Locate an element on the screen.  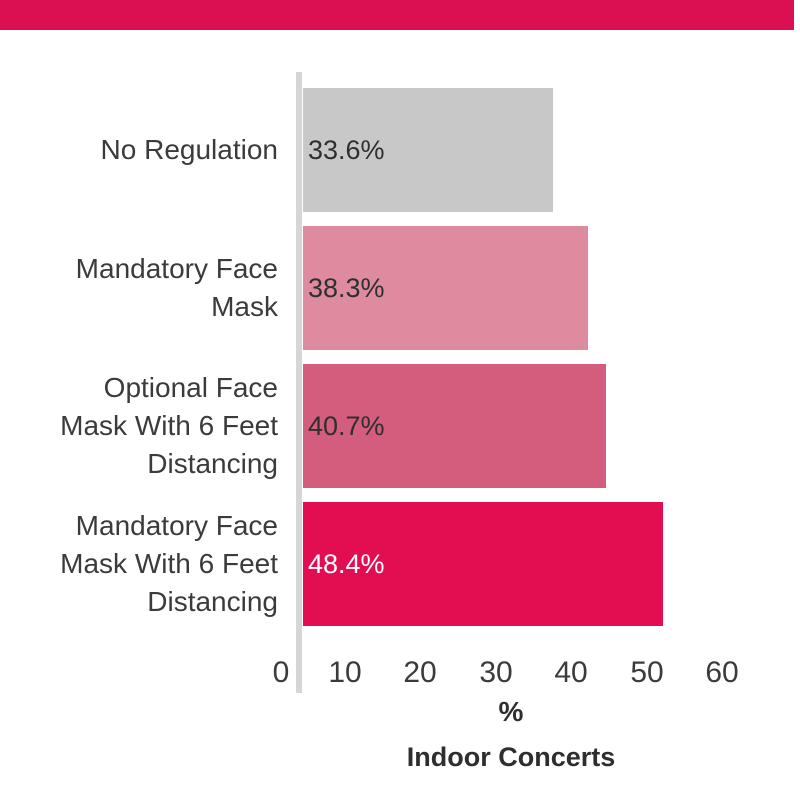
bar-value-label: 33.6% is located at coordinates (346, 149).